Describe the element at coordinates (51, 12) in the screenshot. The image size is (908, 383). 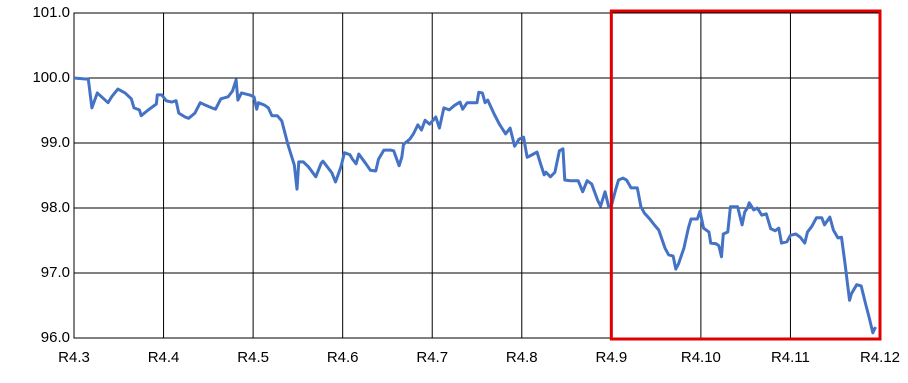
I see `y-tick-label: 101.0` at that location.